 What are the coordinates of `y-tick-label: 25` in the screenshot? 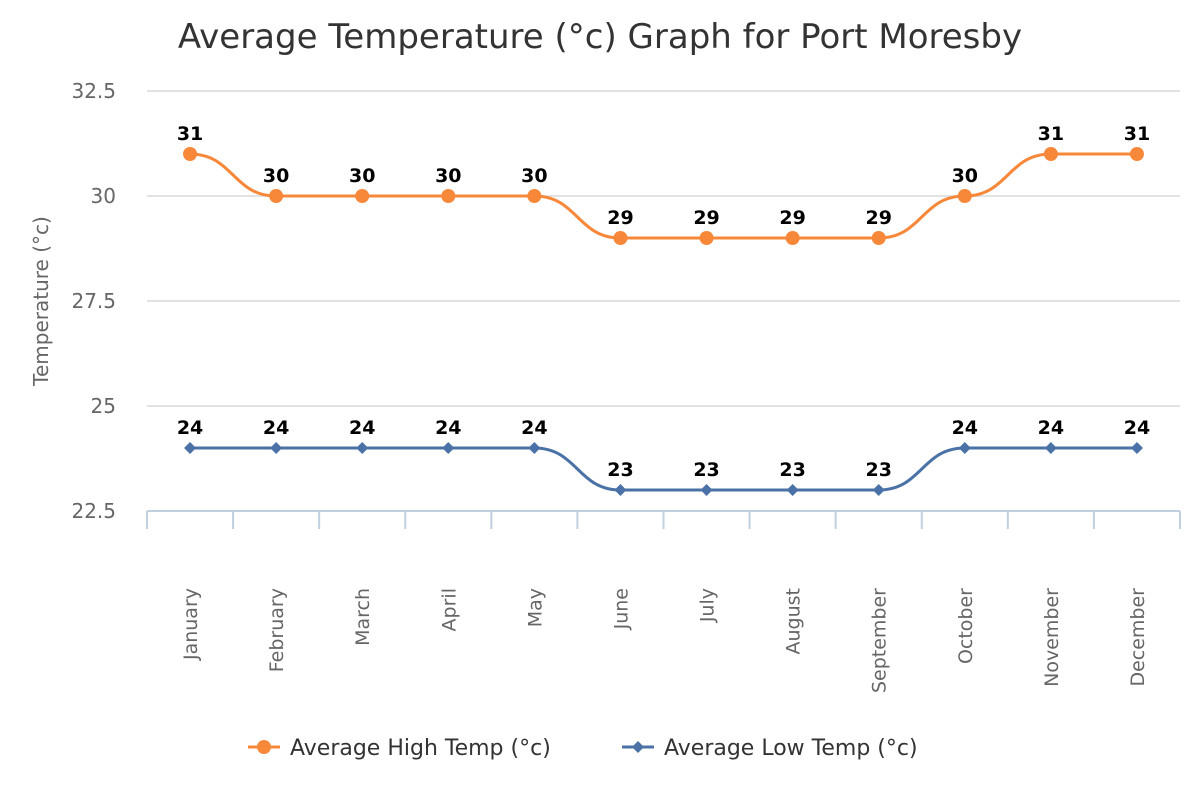 It's located at (103, 406).